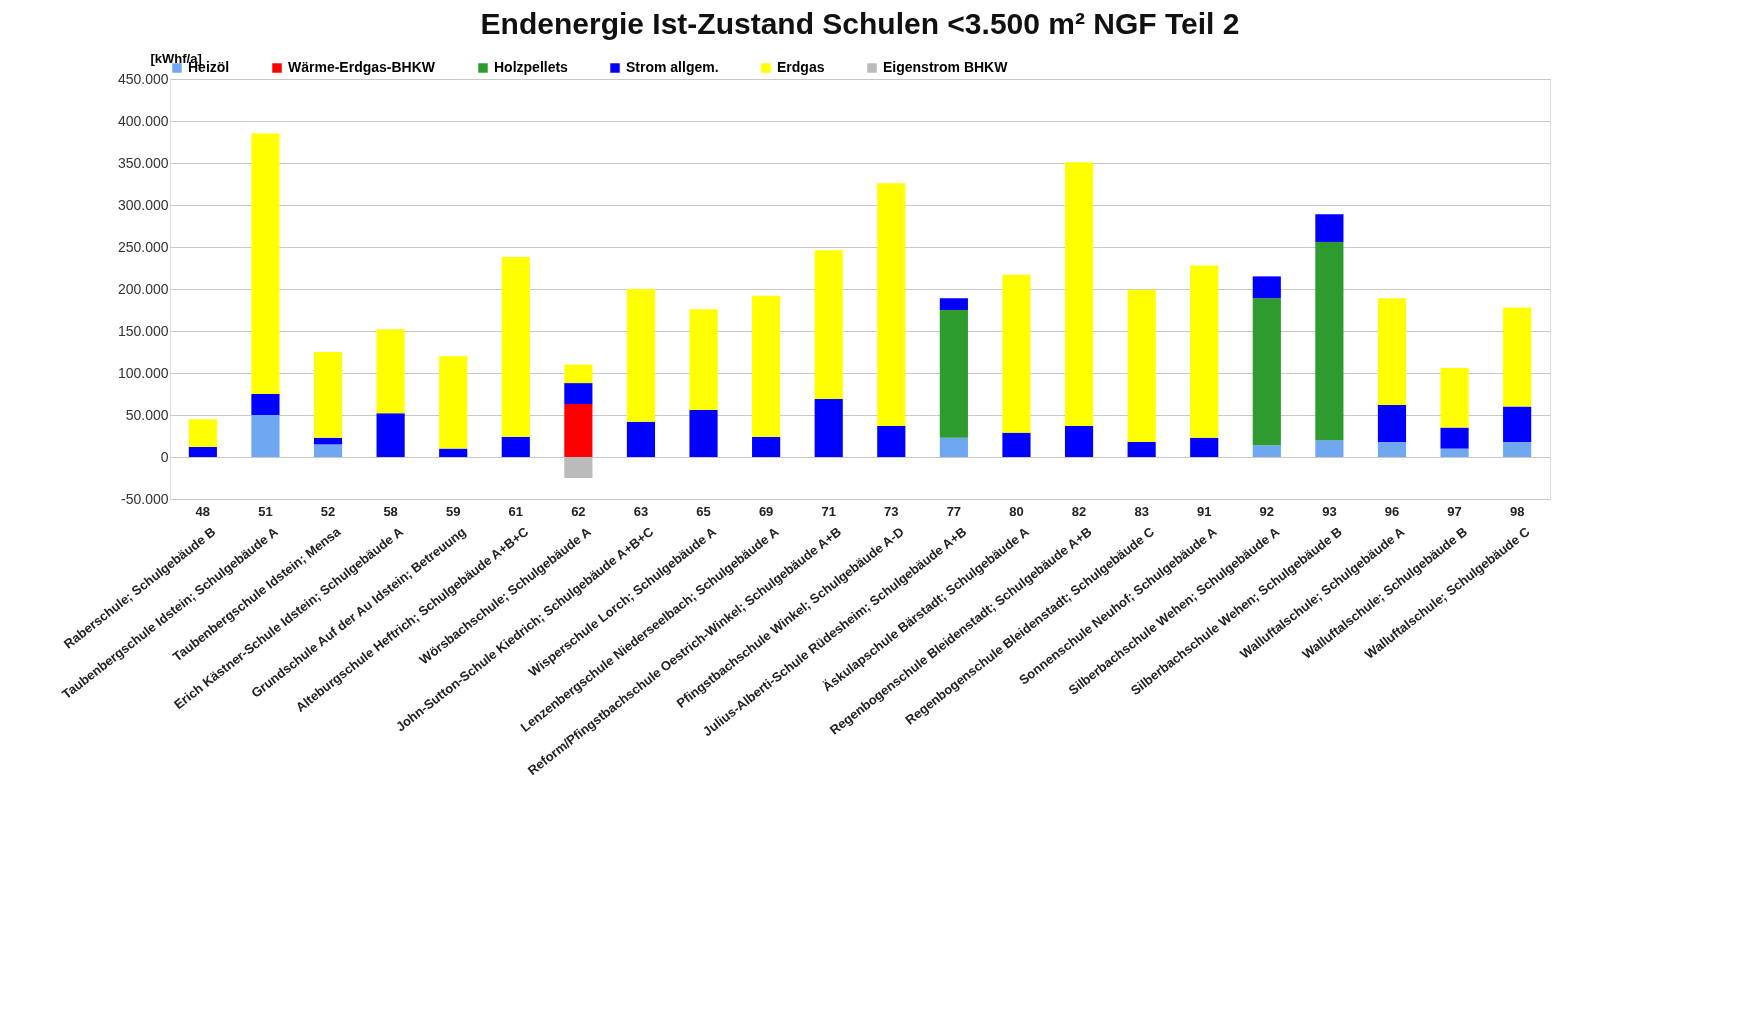 The width and height of the screenshot is (1742, 1031). I want to click on x-tick-label: 51, so click(265, 511).